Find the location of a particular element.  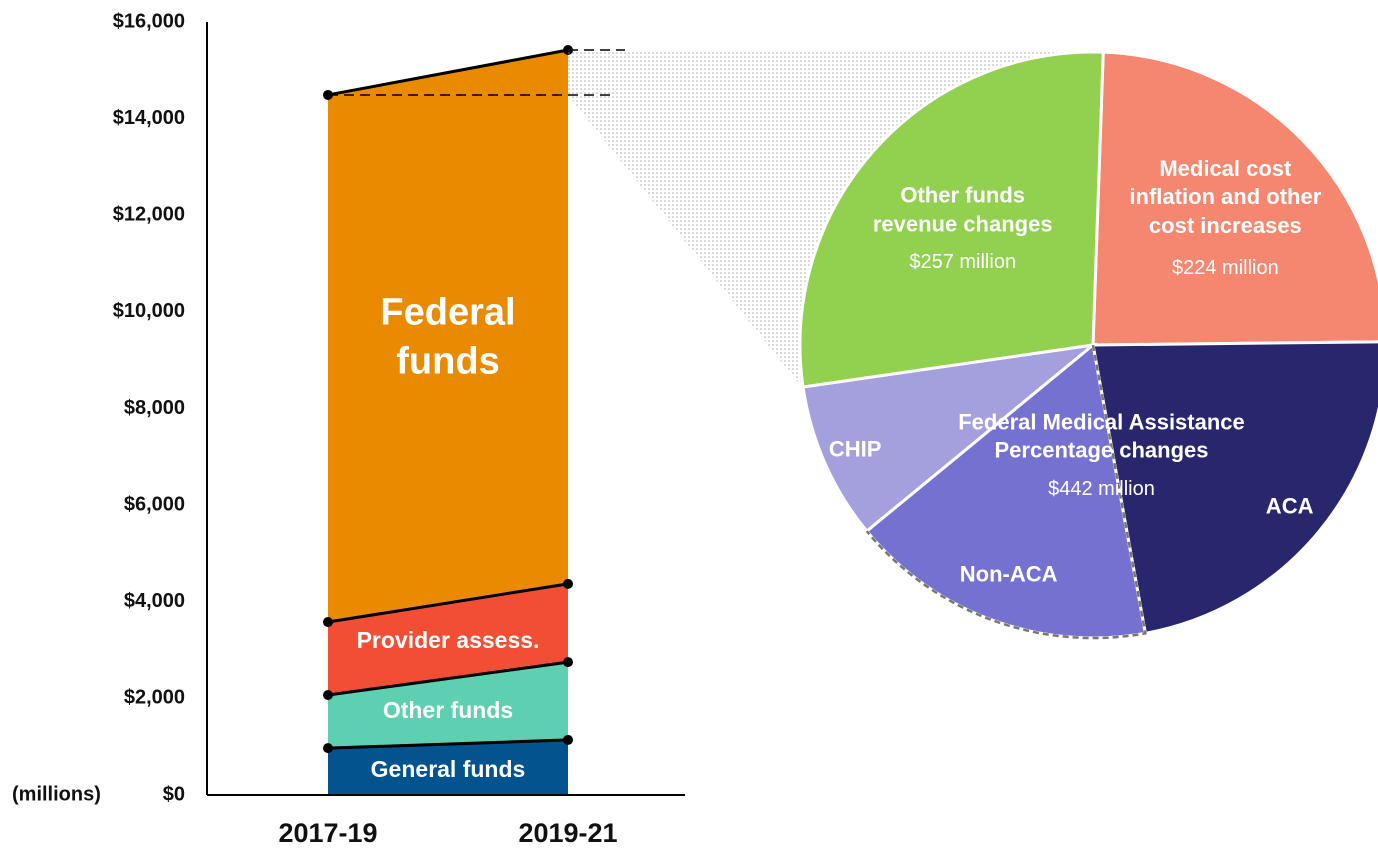

y-tick-label: $14,000 is located at coordinates (149, 118).